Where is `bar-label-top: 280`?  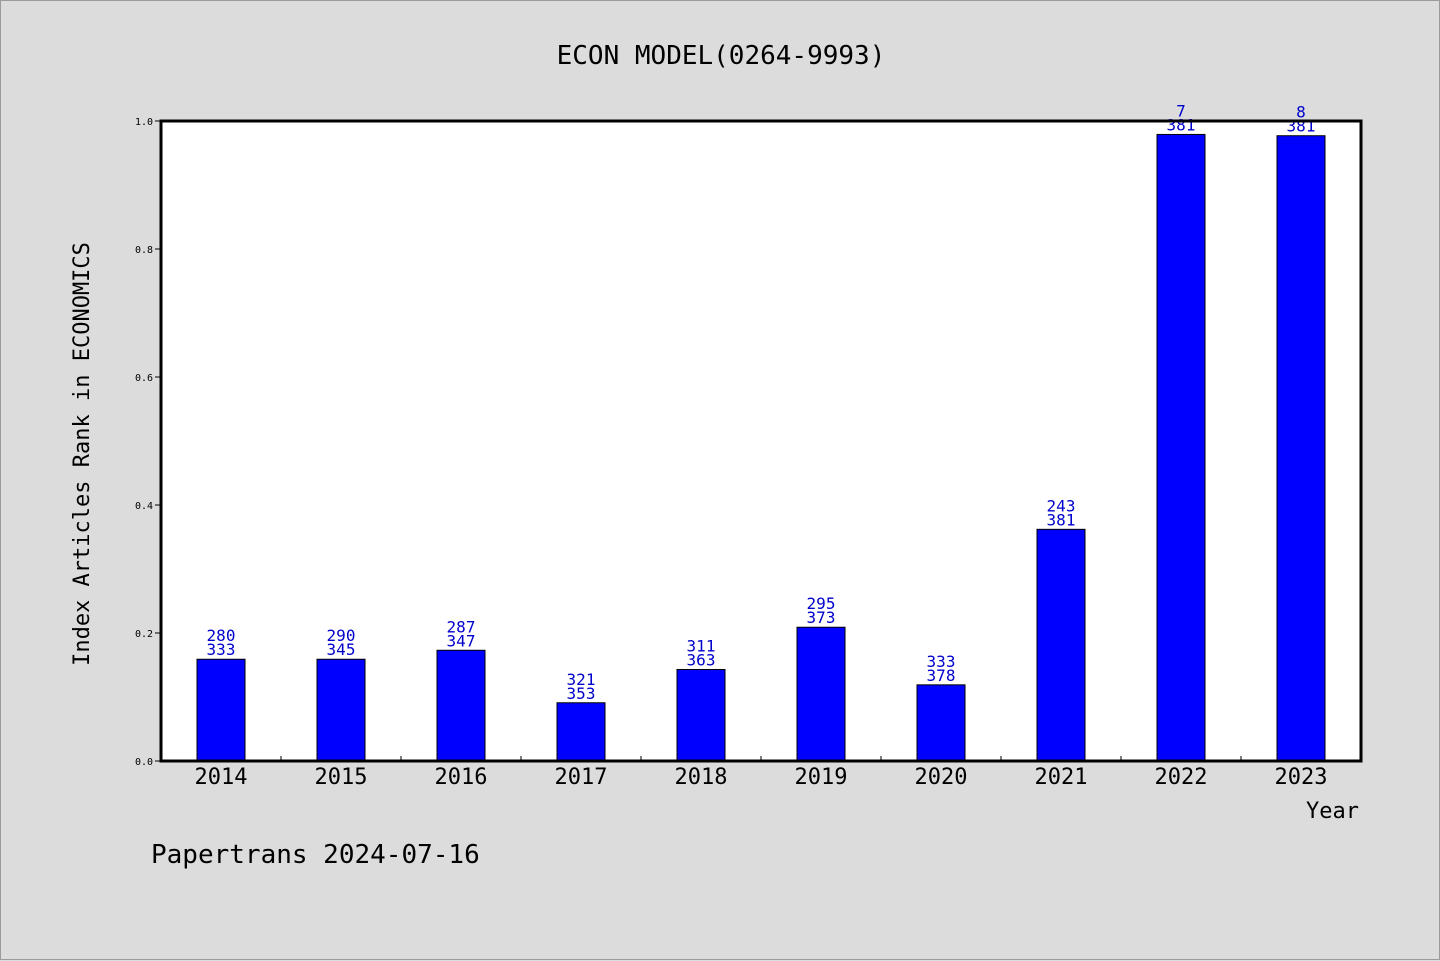
bar-label-top: 280 is located at coordinates (221, 635).